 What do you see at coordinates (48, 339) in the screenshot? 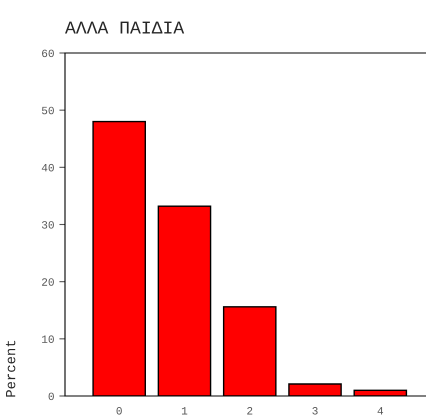
I see `y-tick-label: 10` at bounding box center [48, 339].